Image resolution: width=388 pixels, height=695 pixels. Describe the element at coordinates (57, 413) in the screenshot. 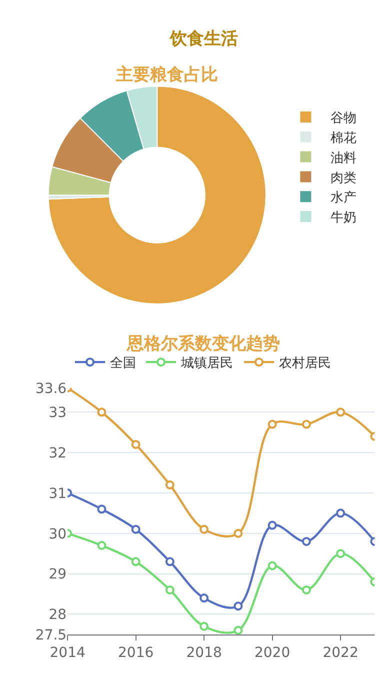

I see `y-tick-label: 33` at that location.